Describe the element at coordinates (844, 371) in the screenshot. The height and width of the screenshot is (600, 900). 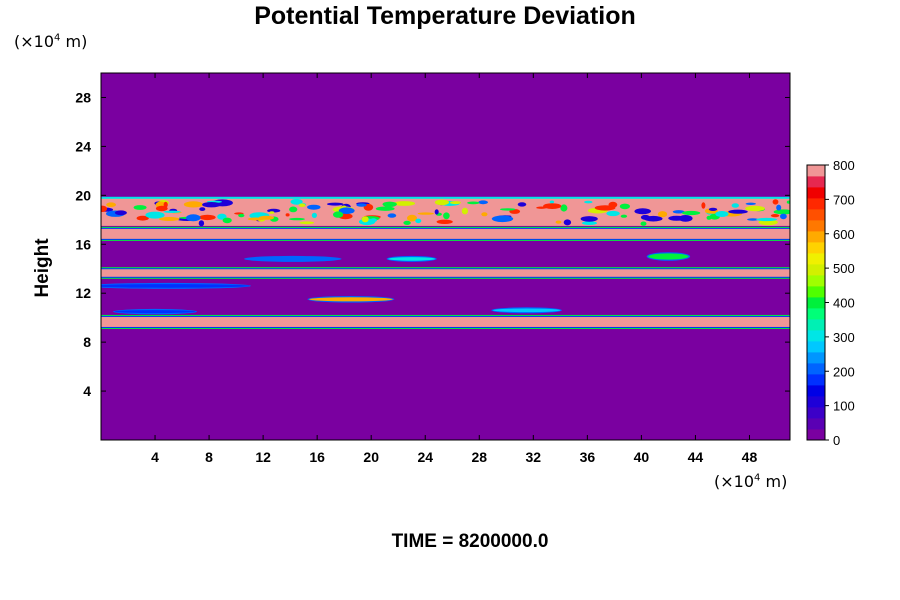
I see `colorbar-tick-label: 200` at that location.